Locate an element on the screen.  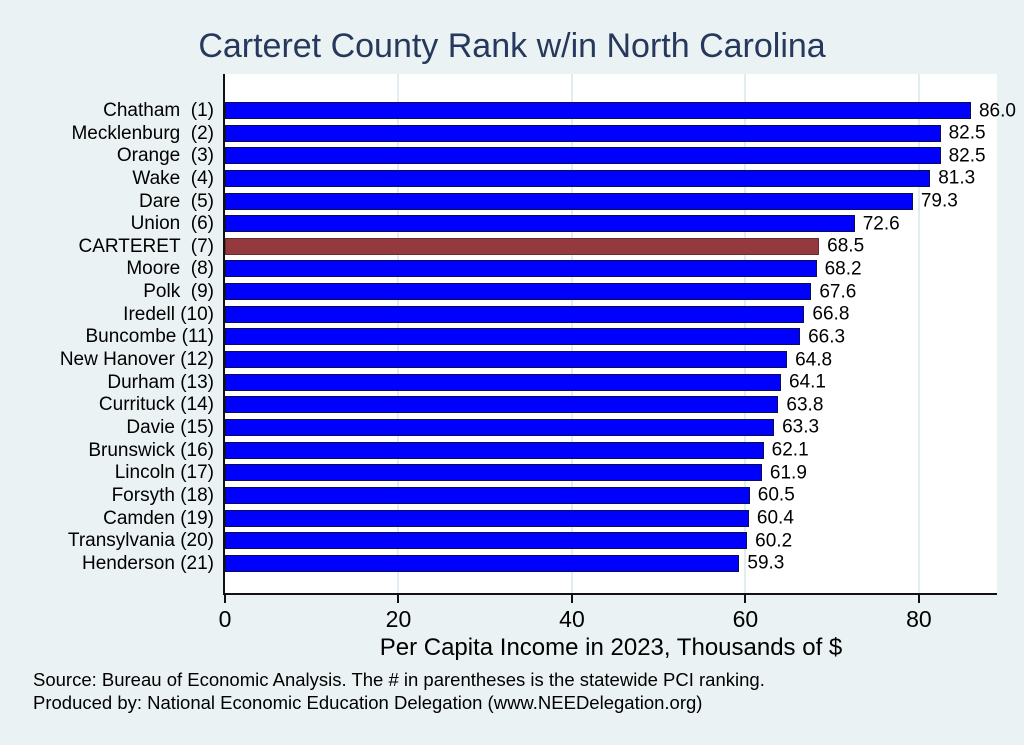
value-label: 62.1 is located at coordinates (790, 450).